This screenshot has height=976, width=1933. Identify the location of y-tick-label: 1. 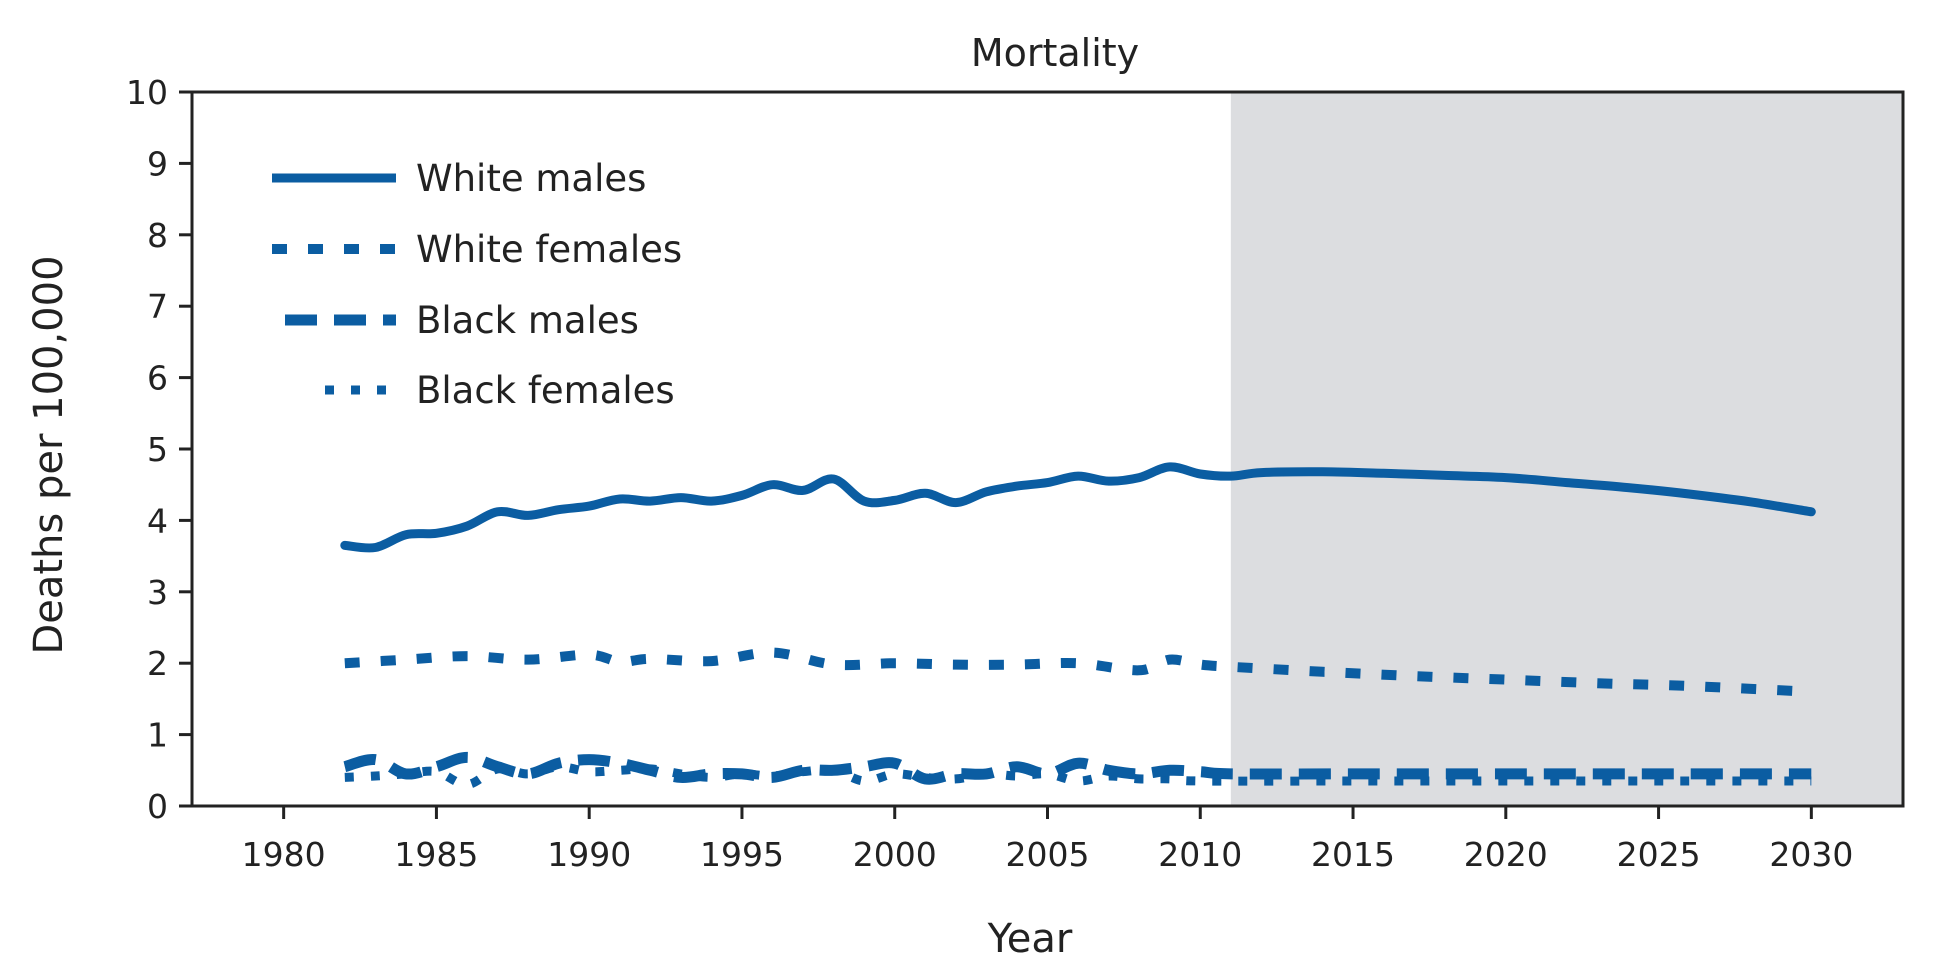
(157, 735).